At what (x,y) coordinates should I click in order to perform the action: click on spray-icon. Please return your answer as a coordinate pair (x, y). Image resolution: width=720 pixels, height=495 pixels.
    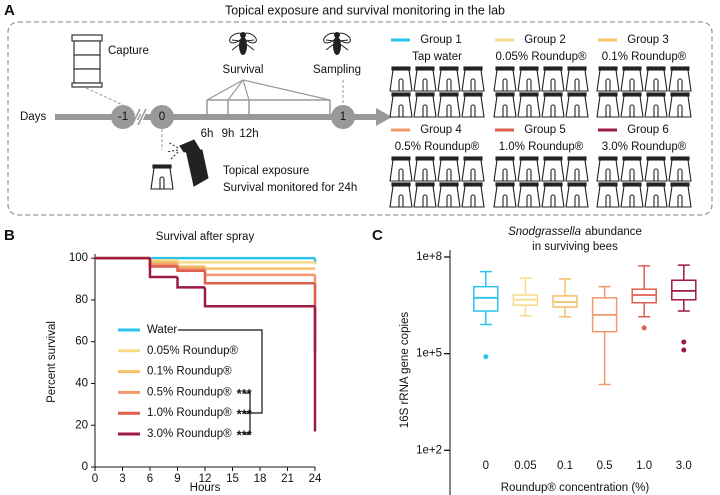
    Looking at the image, I should click on (187, 163).